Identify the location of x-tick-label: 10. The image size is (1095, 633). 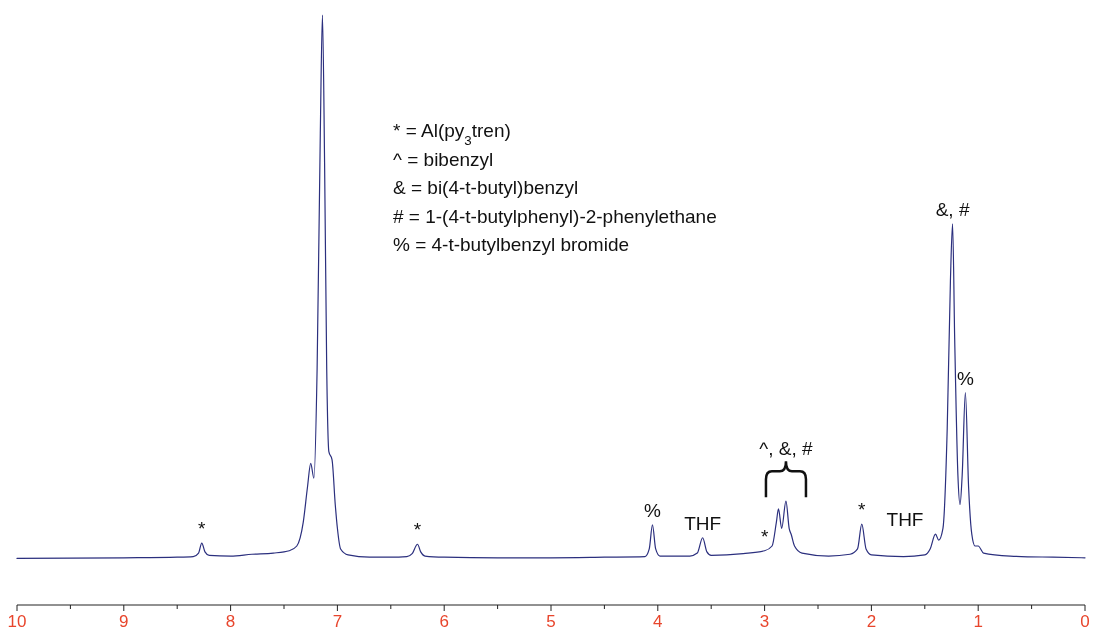
(17, 621).